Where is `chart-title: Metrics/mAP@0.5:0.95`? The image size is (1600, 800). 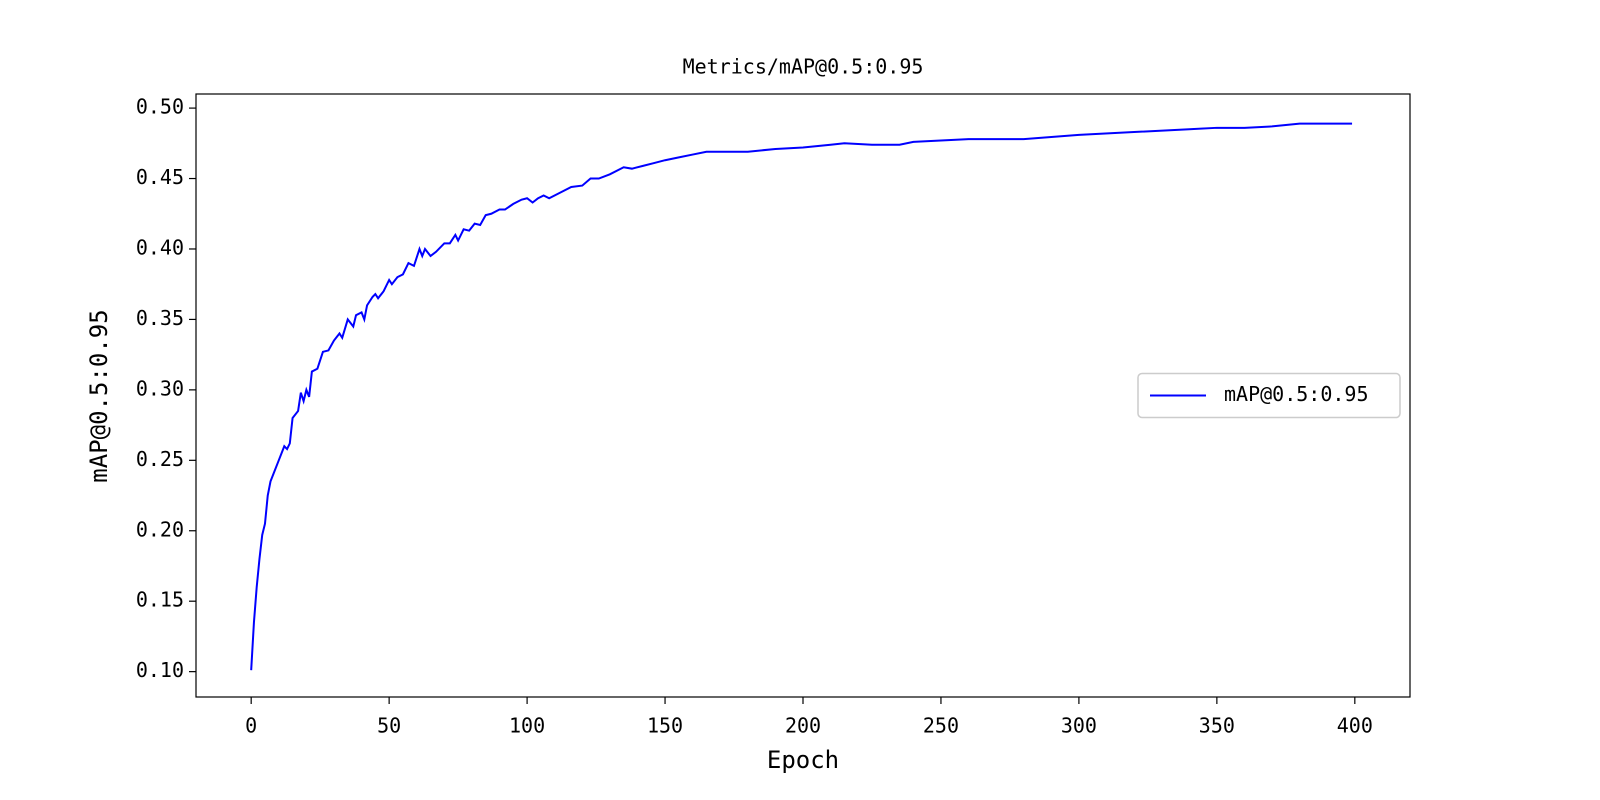 chart-title: Metrics/mAP@0.5:0.95 is located at coordinates (803, 67).